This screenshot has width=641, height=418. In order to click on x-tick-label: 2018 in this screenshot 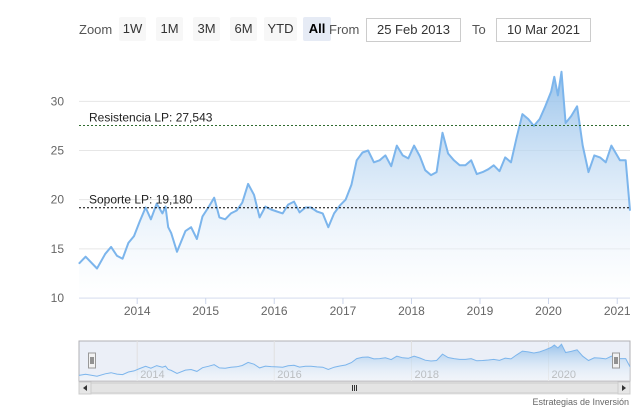, I will do `click(411, 311)`.